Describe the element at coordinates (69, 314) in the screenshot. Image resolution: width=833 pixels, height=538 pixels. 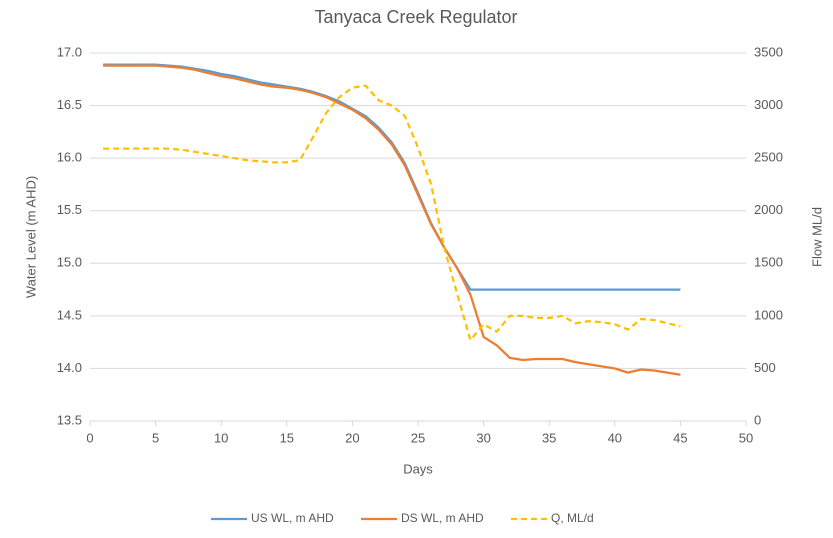
I see `y-tick-label: 14.5` at that location.